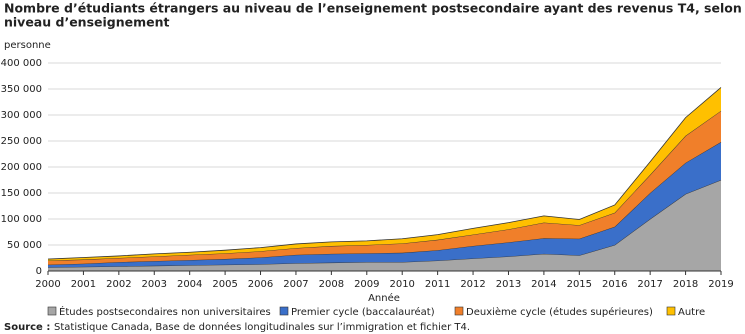 This screenshot has width=745, height=334. What do you see at coordinates (366, 284) in the screenshot?
I see `x-tick-label: 2009` at bounding box center [366, 284].